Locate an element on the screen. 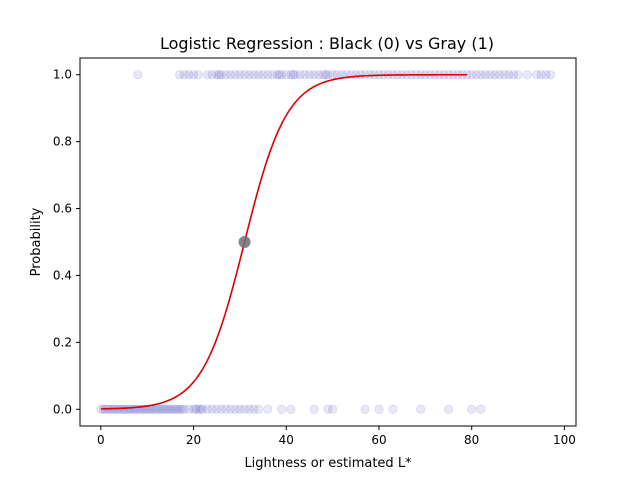 This screenshot has width=640, height=480. y-tick-label: 0.4 is located at coordinates (62, 275).